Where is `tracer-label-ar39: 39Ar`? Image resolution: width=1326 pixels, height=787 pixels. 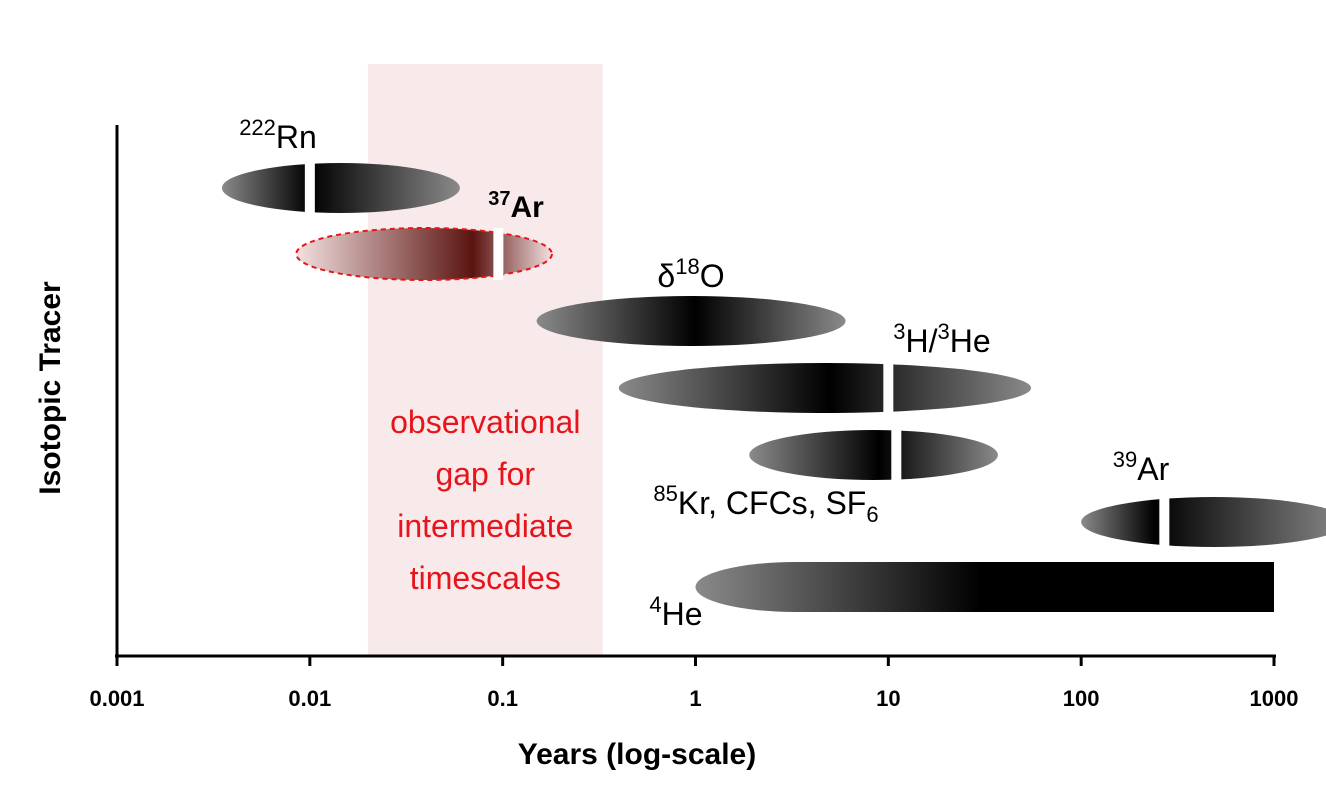 tracer-label-ar39: 39Ar is located at coordinates (1141, 467).